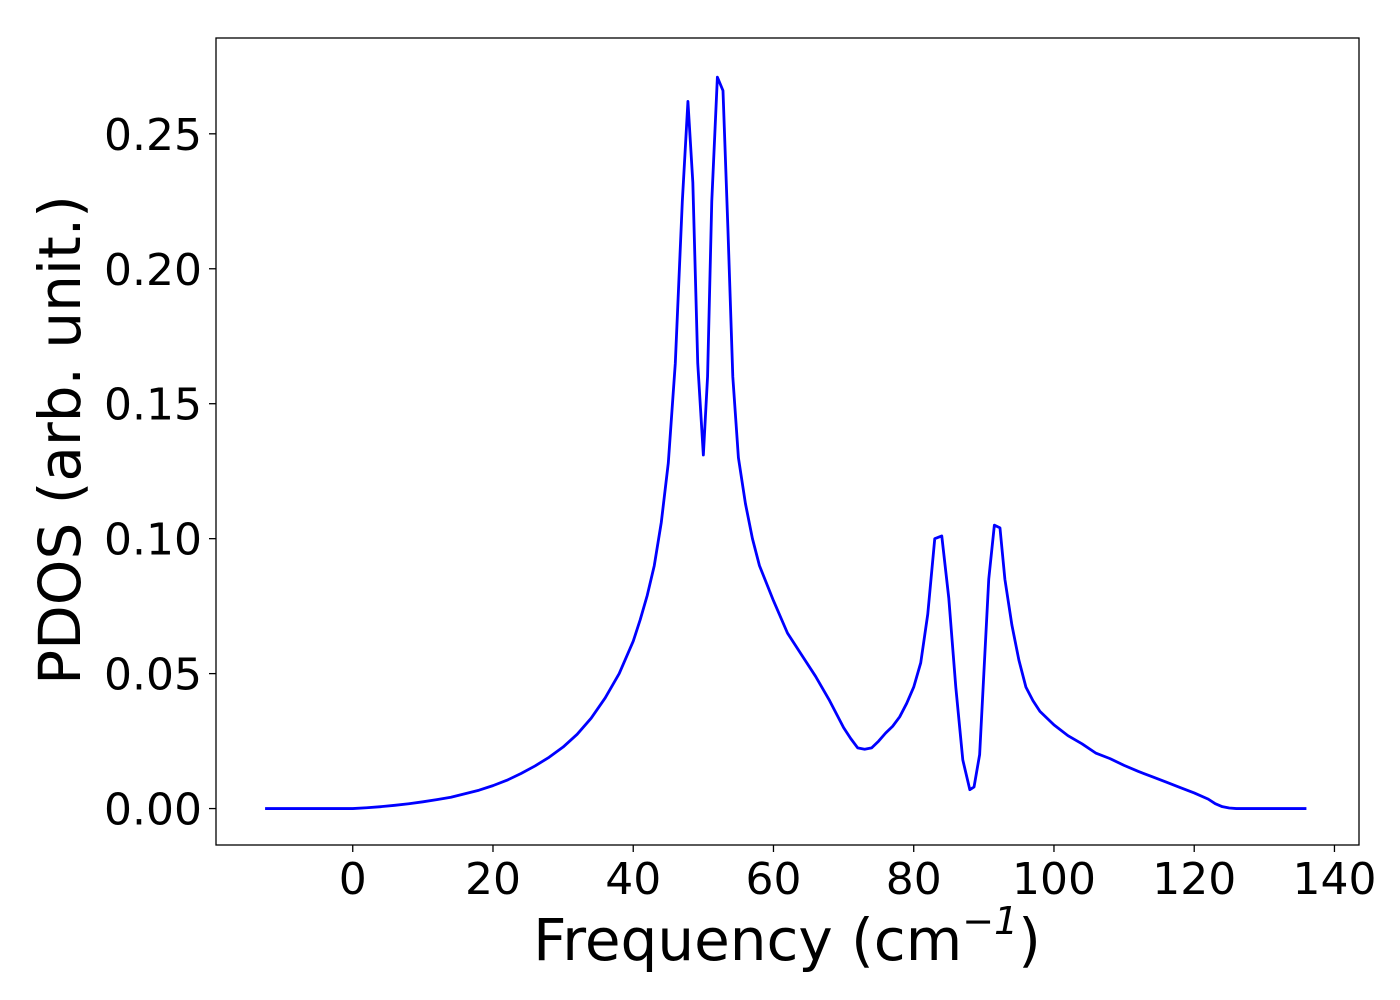 This screenshot has height=1000, width=1400. What do you see at coordinates (747, 940) in the screenshot?
I see `x-axis-label-text: Frequency (cm` at bounding box center [747, 940].